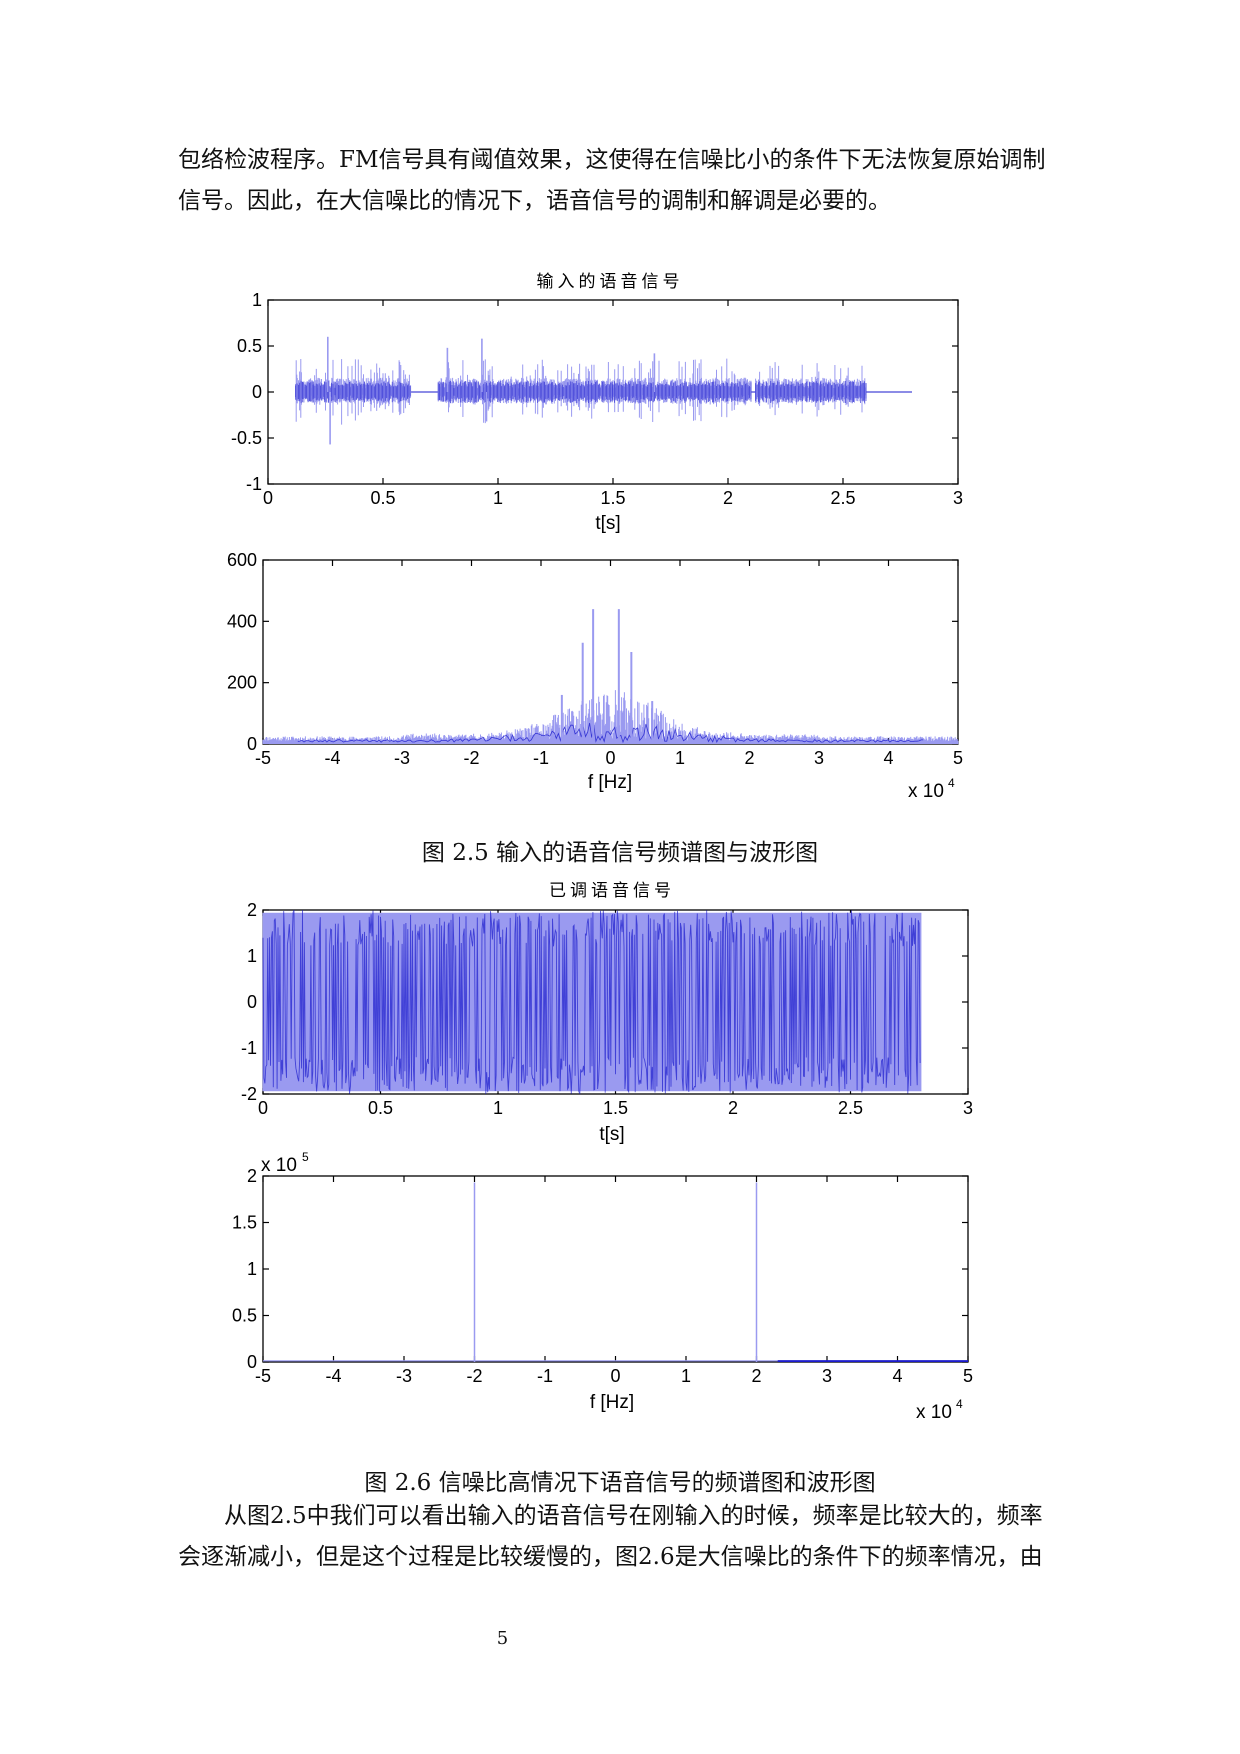 The width and height of the screenshot is (1240, 1754). Describe the element at coordinates (242, 621) in the screenshot. I see `y-tick-label: 400` at that location.